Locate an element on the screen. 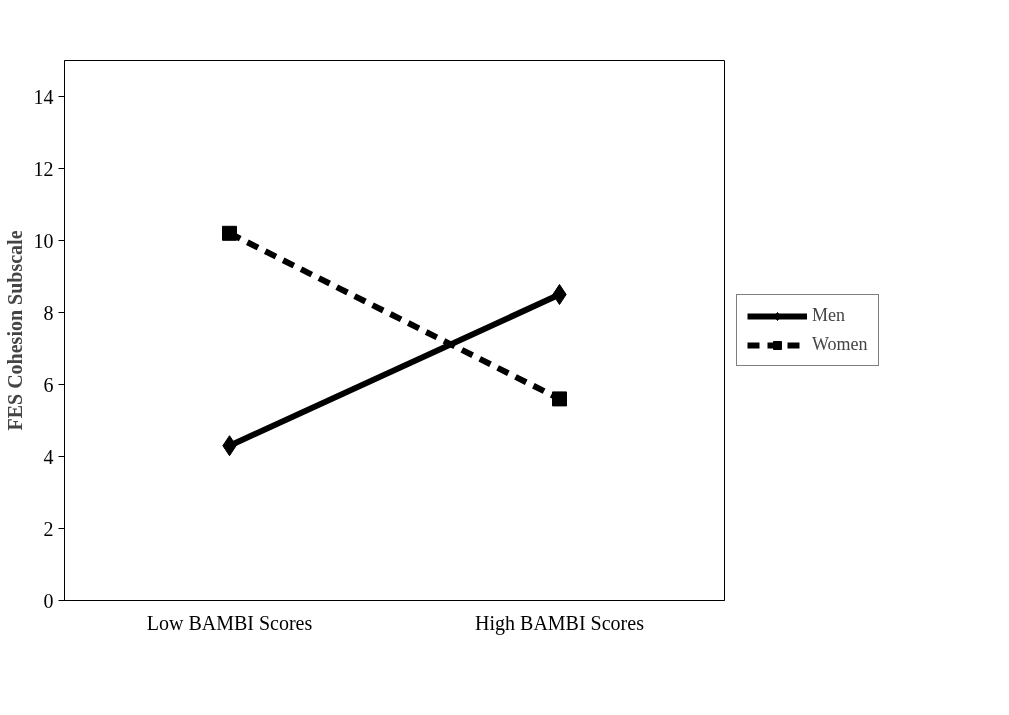 This screenshot has height=715, width=1009. y-axis-title: FES Cohesion Subscale is located at coordinates (14, 330).